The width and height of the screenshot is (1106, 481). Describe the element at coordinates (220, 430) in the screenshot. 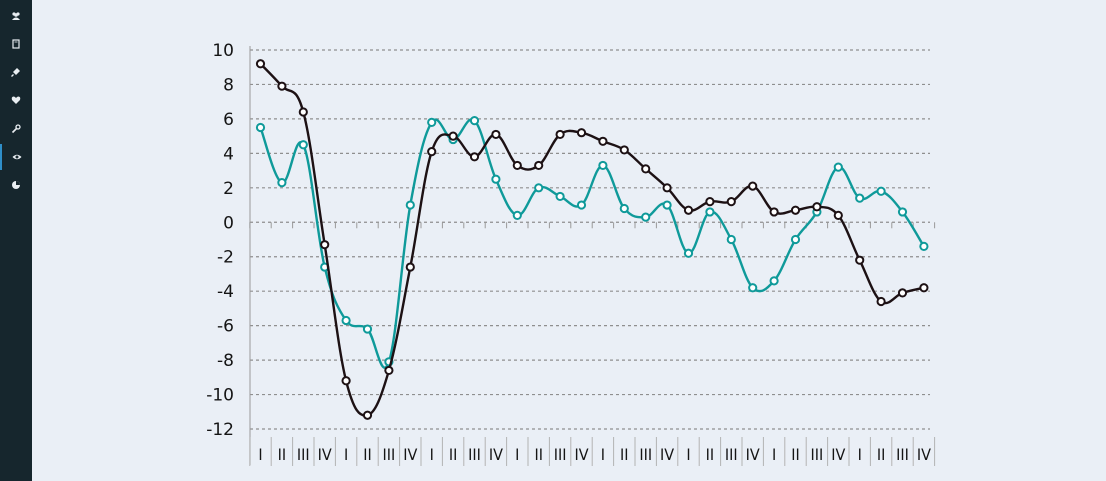

I see `y-tick-label: -12` at that location.